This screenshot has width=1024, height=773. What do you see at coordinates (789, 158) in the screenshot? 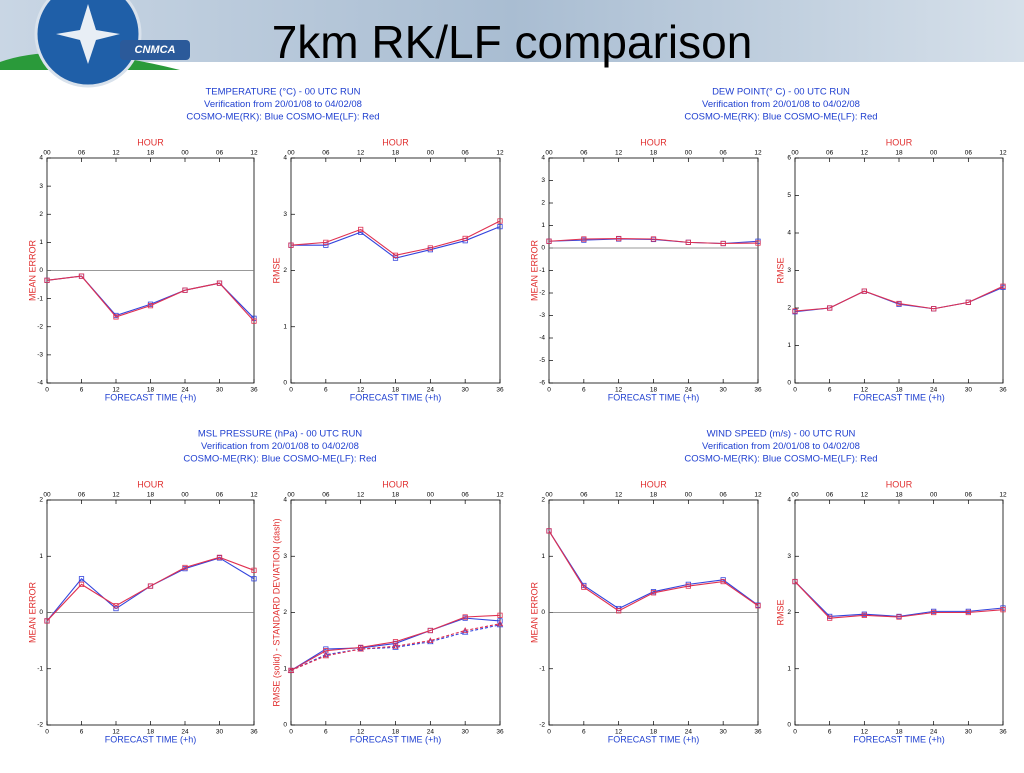
I see `y-tick-label: 6` at bounding box center [789, 158].